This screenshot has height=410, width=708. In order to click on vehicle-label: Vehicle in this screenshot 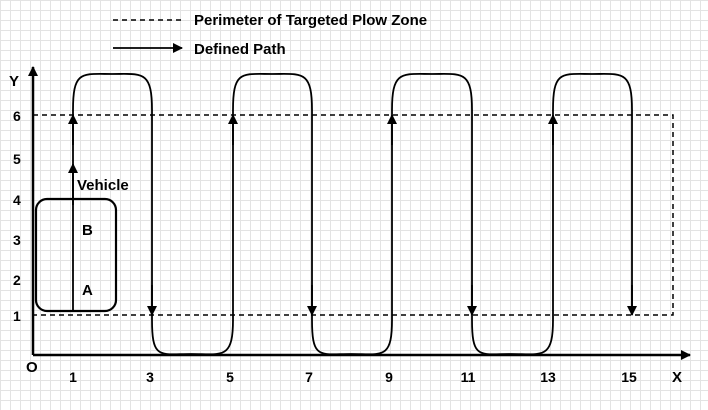, I will do `click(103, 185)`.